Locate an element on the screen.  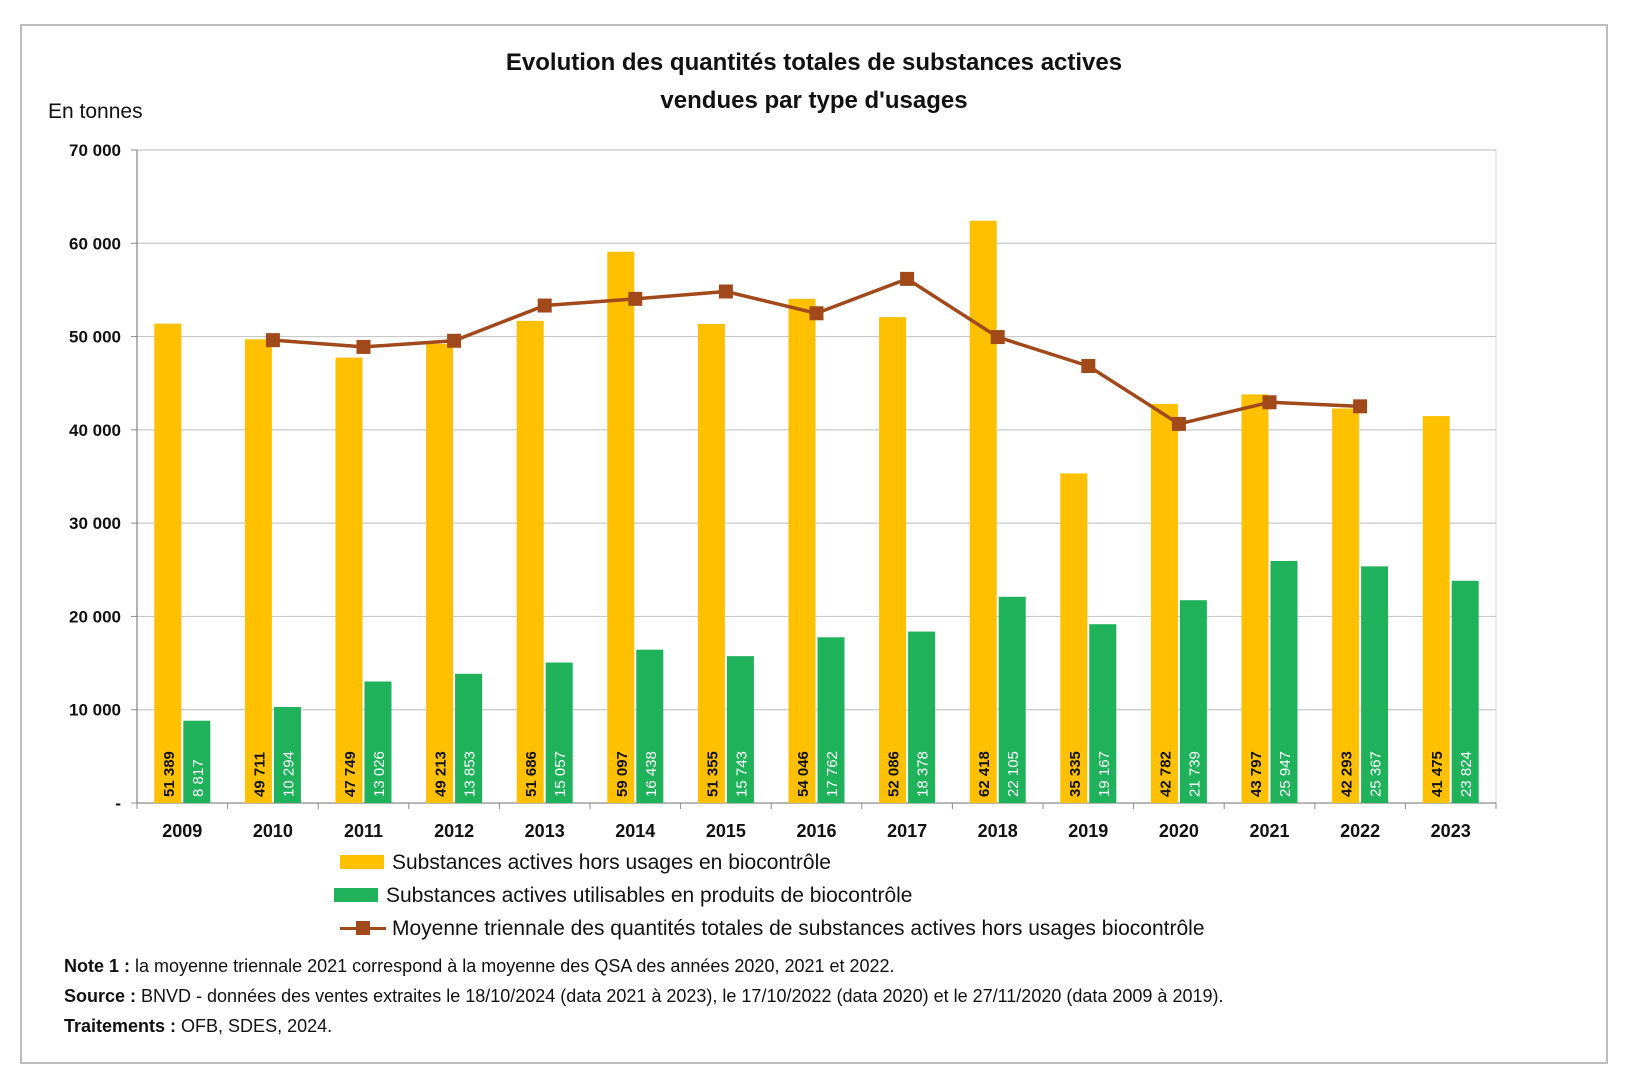
note-1-label: Note 1 : is located at coordinates (97, 966).